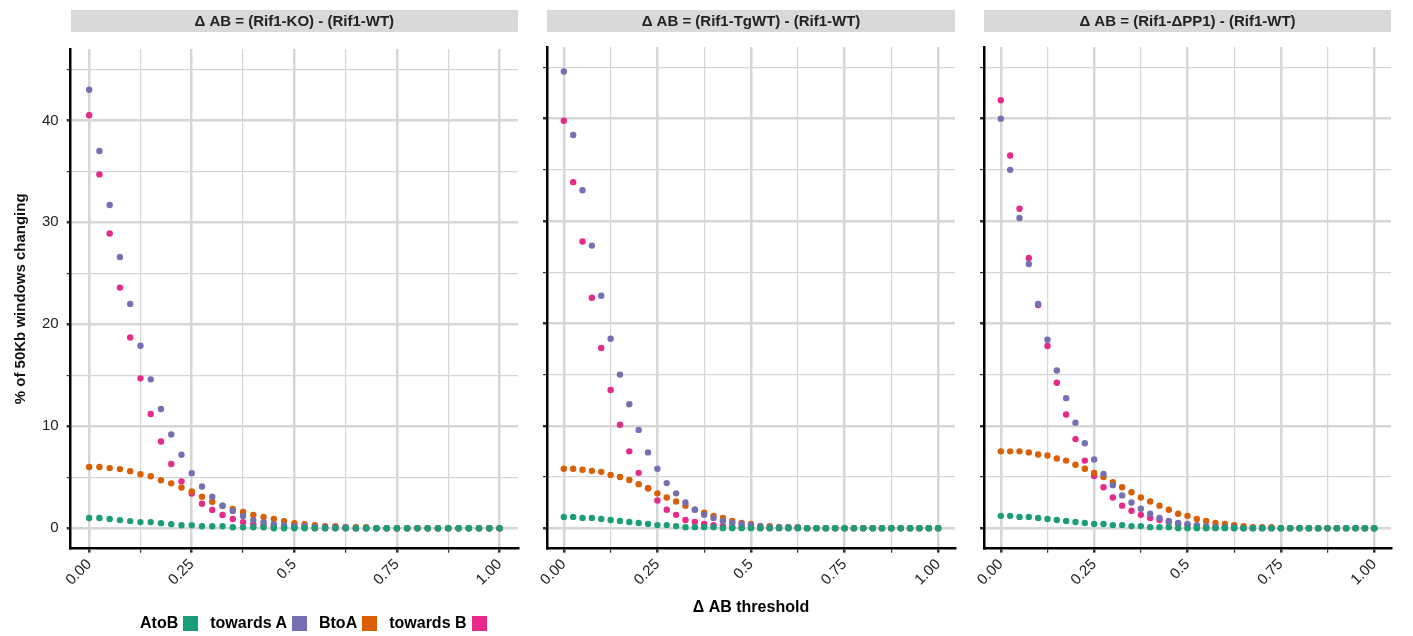 The height and width of the screenshot is (636, 1413). What do you see at coordinates (751, 607) in the screenshot?
I see `x-axis-title: Δ AB threshold` at bounding box center [751, 607].